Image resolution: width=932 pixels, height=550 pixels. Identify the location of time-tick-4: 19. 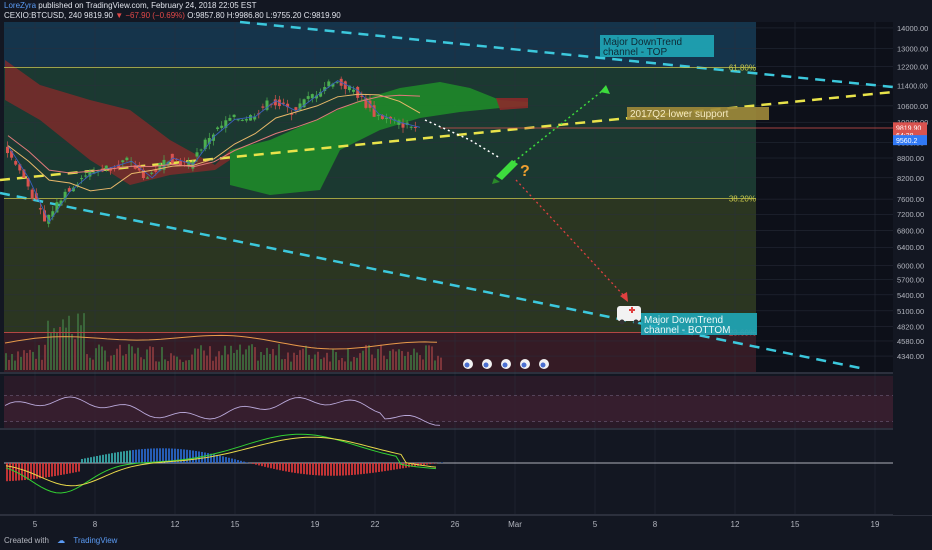
(315, 524).